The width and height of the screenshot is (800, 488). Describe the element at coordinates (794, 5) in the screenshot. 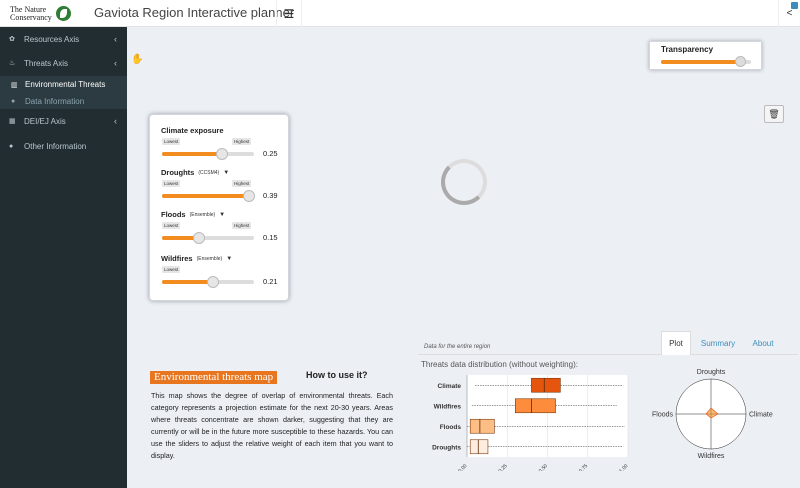

I see `share-badge` at that location.